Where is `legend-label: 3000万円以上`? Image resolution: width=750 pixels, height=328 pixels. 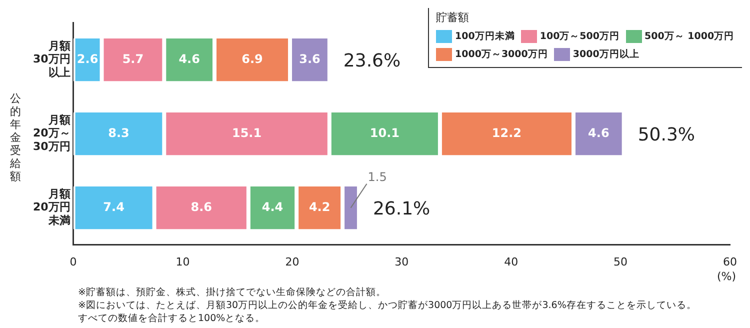
legend-label: 3000万円以上 is located at coordinates (606, 54).